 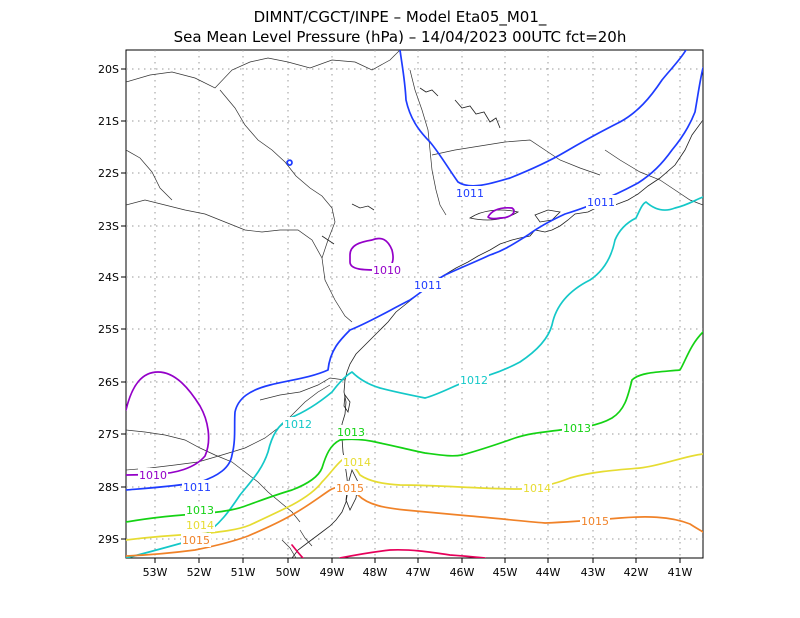 I want to click on isobar-1011-ring, so click(x=289, y=162).